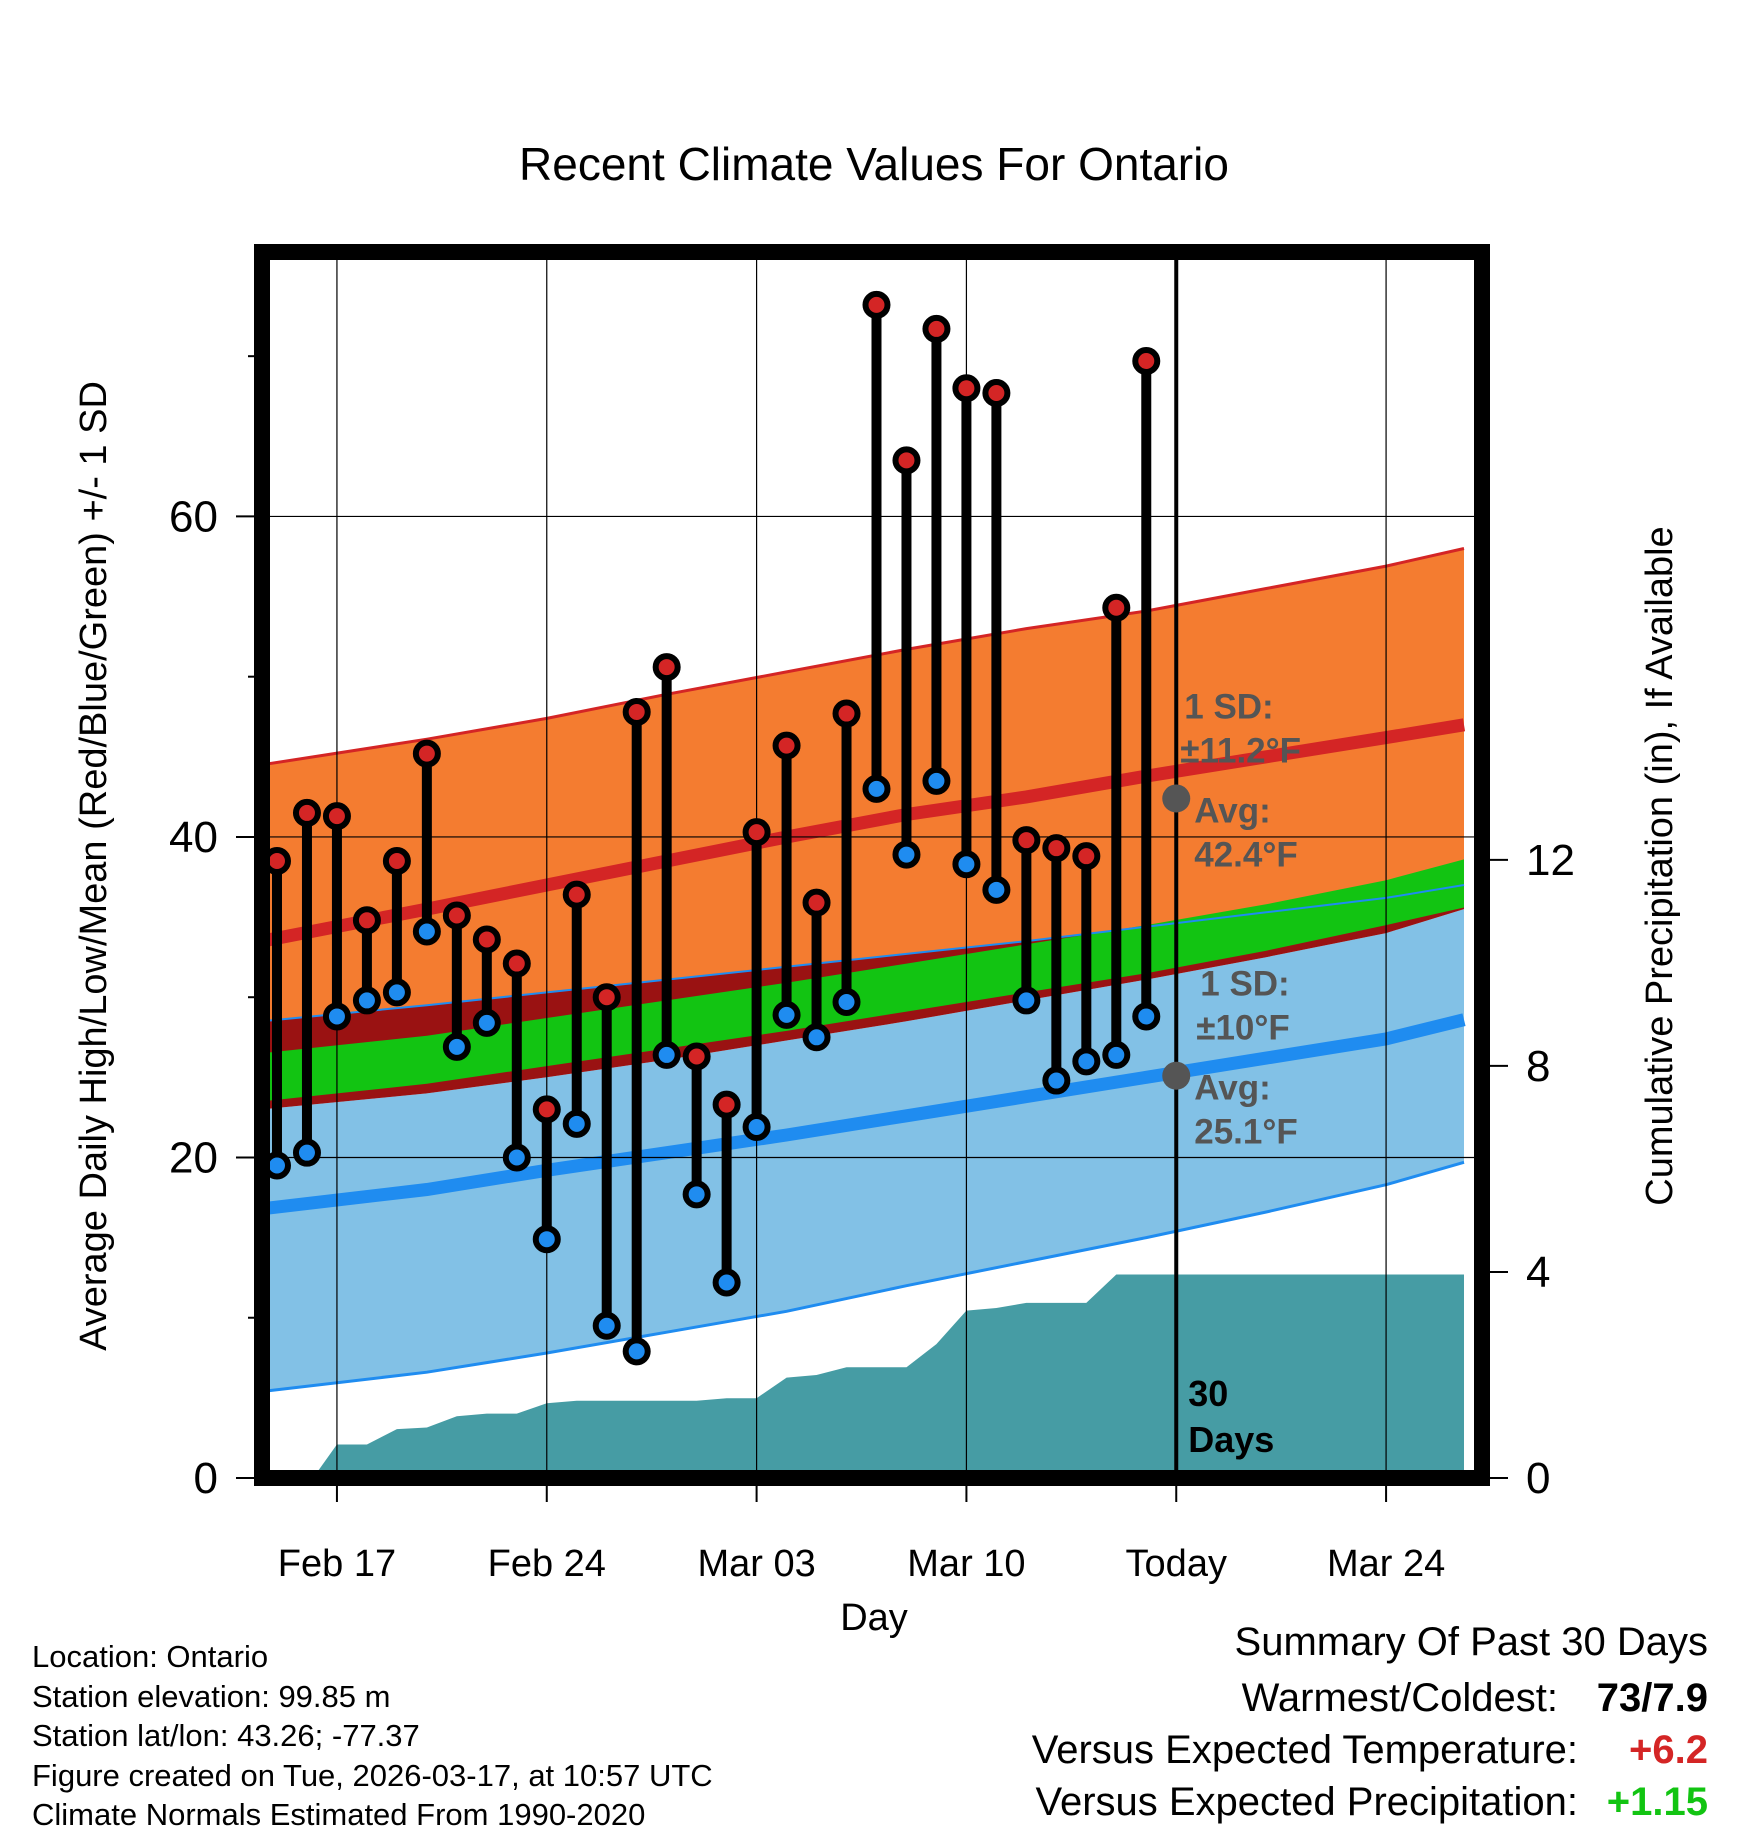 The image size is (1748, 1835). Describe the element at coordinates (1228, 706) in the screenshot. I see `high-sd-title: 1 SD:` at that location.